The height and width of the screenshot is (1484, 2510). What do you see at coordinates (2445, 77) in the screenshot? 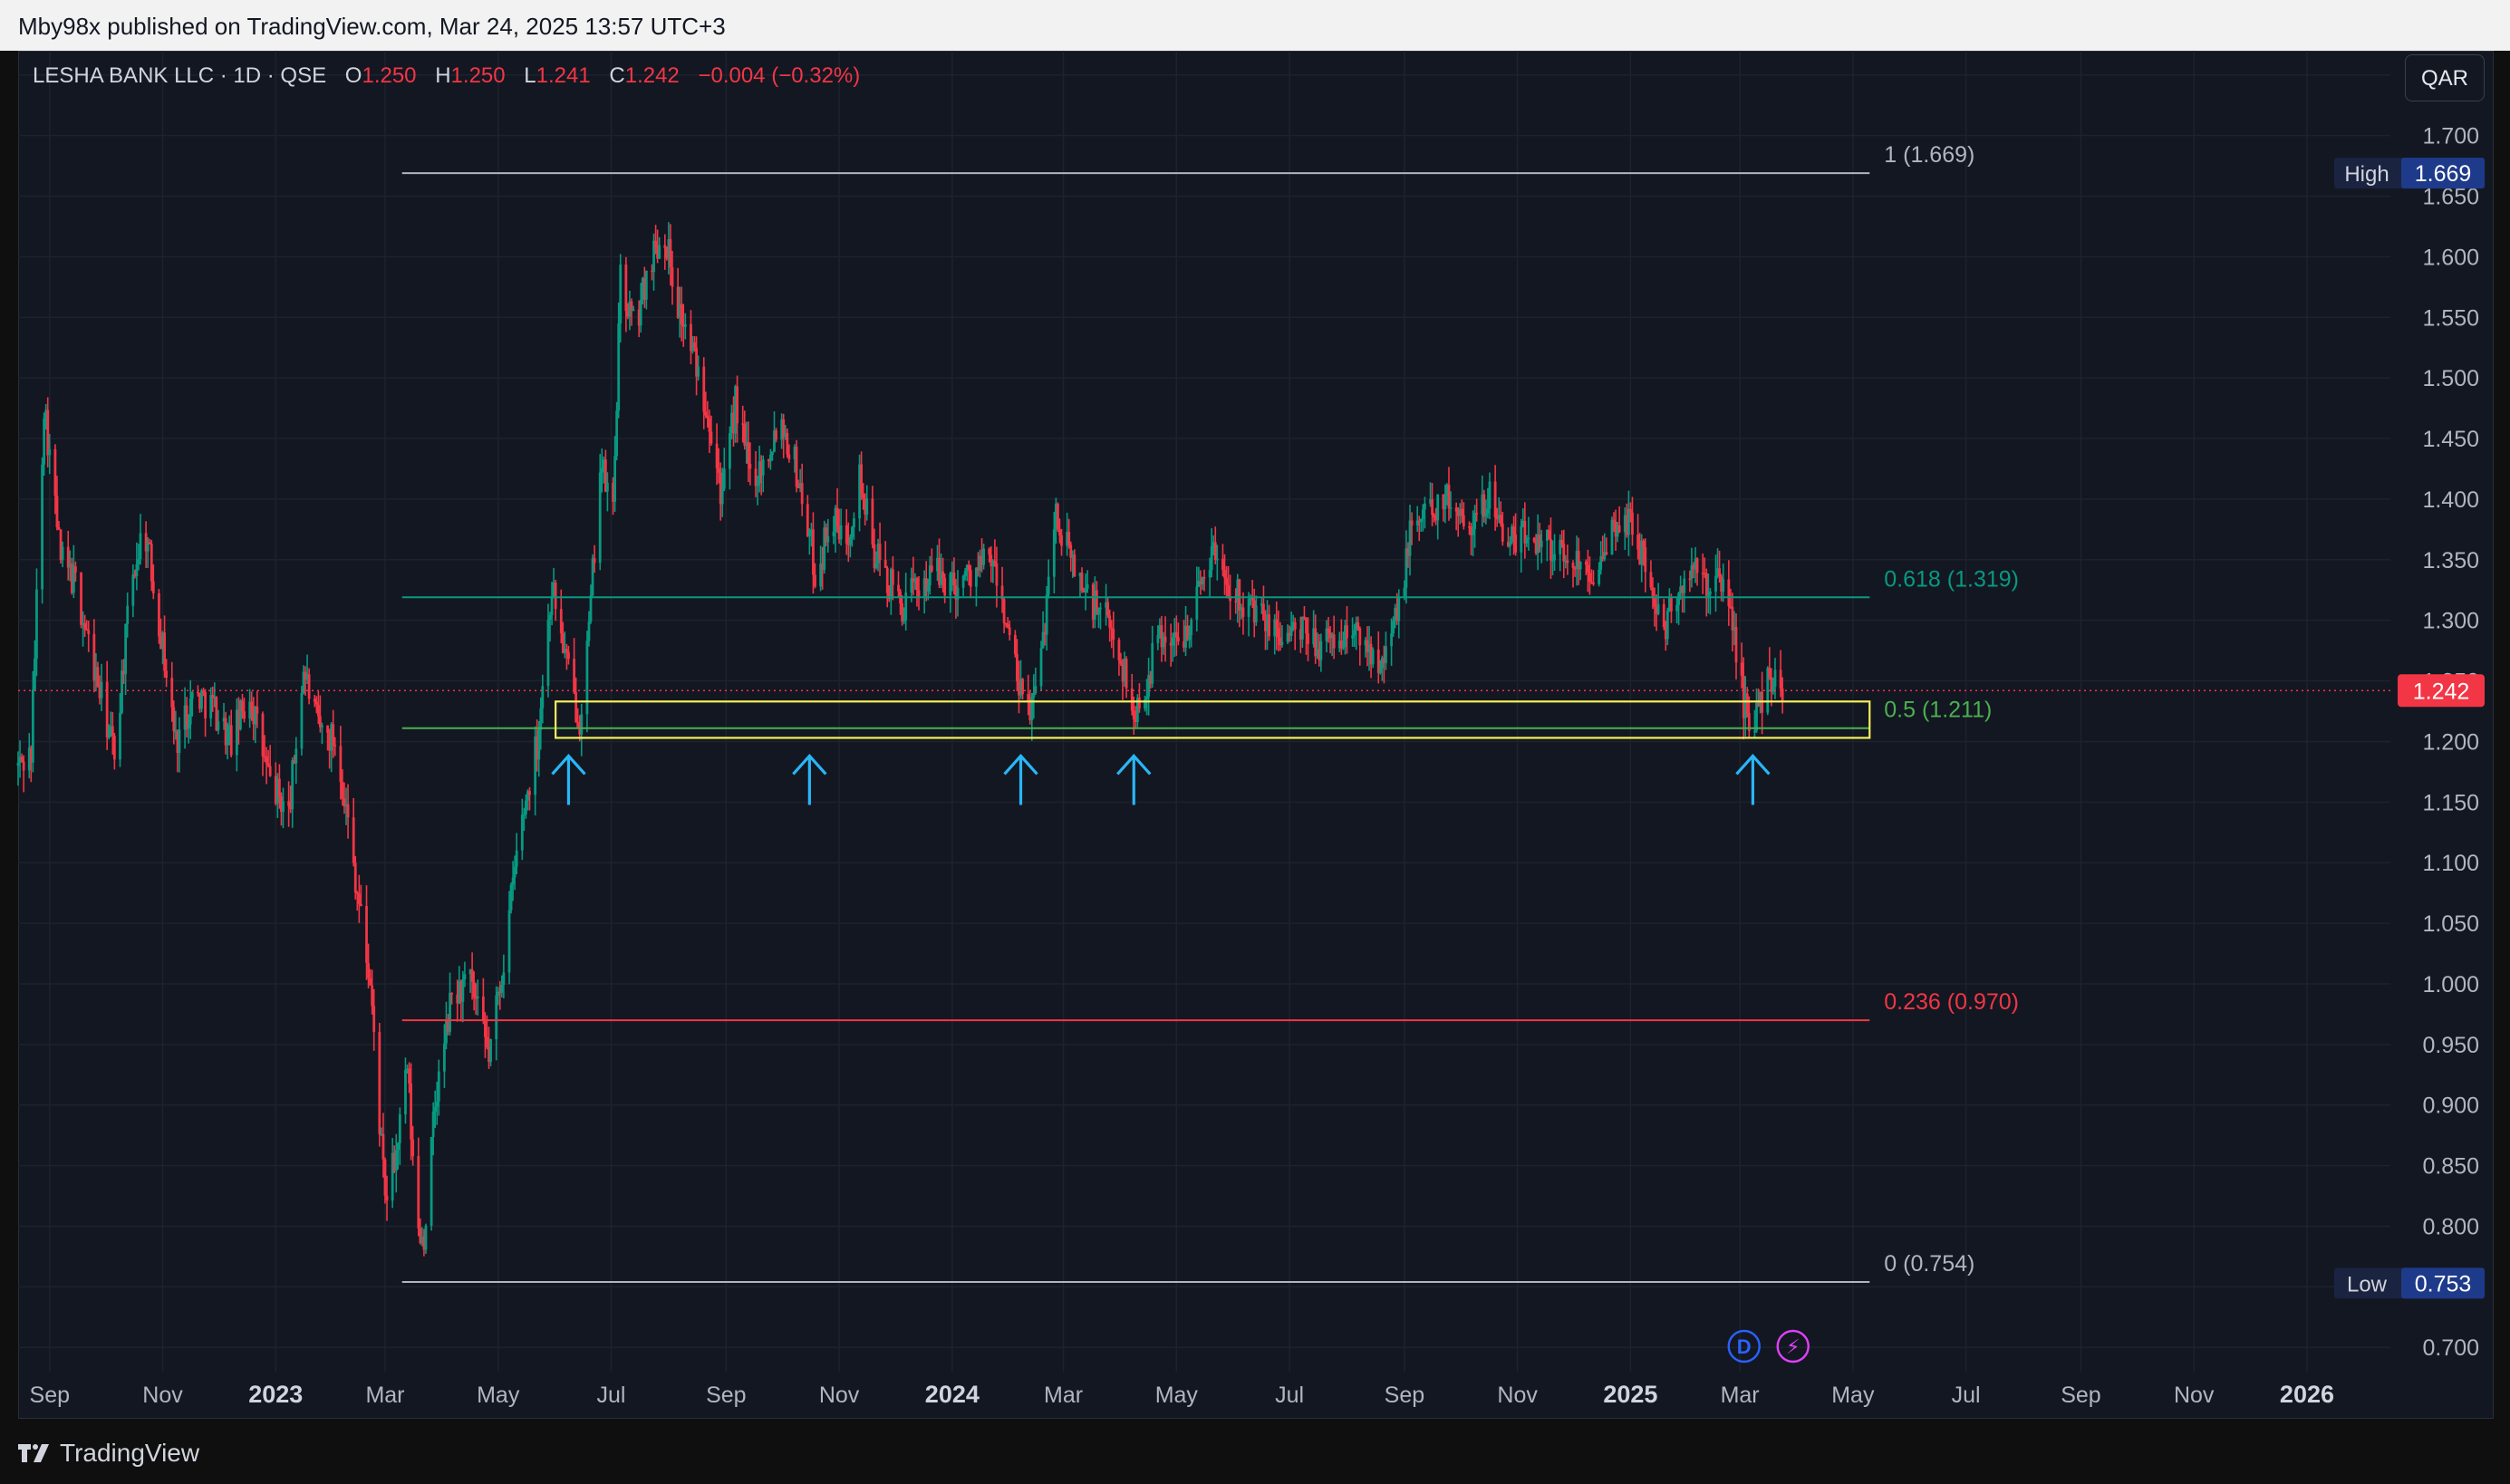
I see `currency-button: QAR` at bounding box center [2445, 77].